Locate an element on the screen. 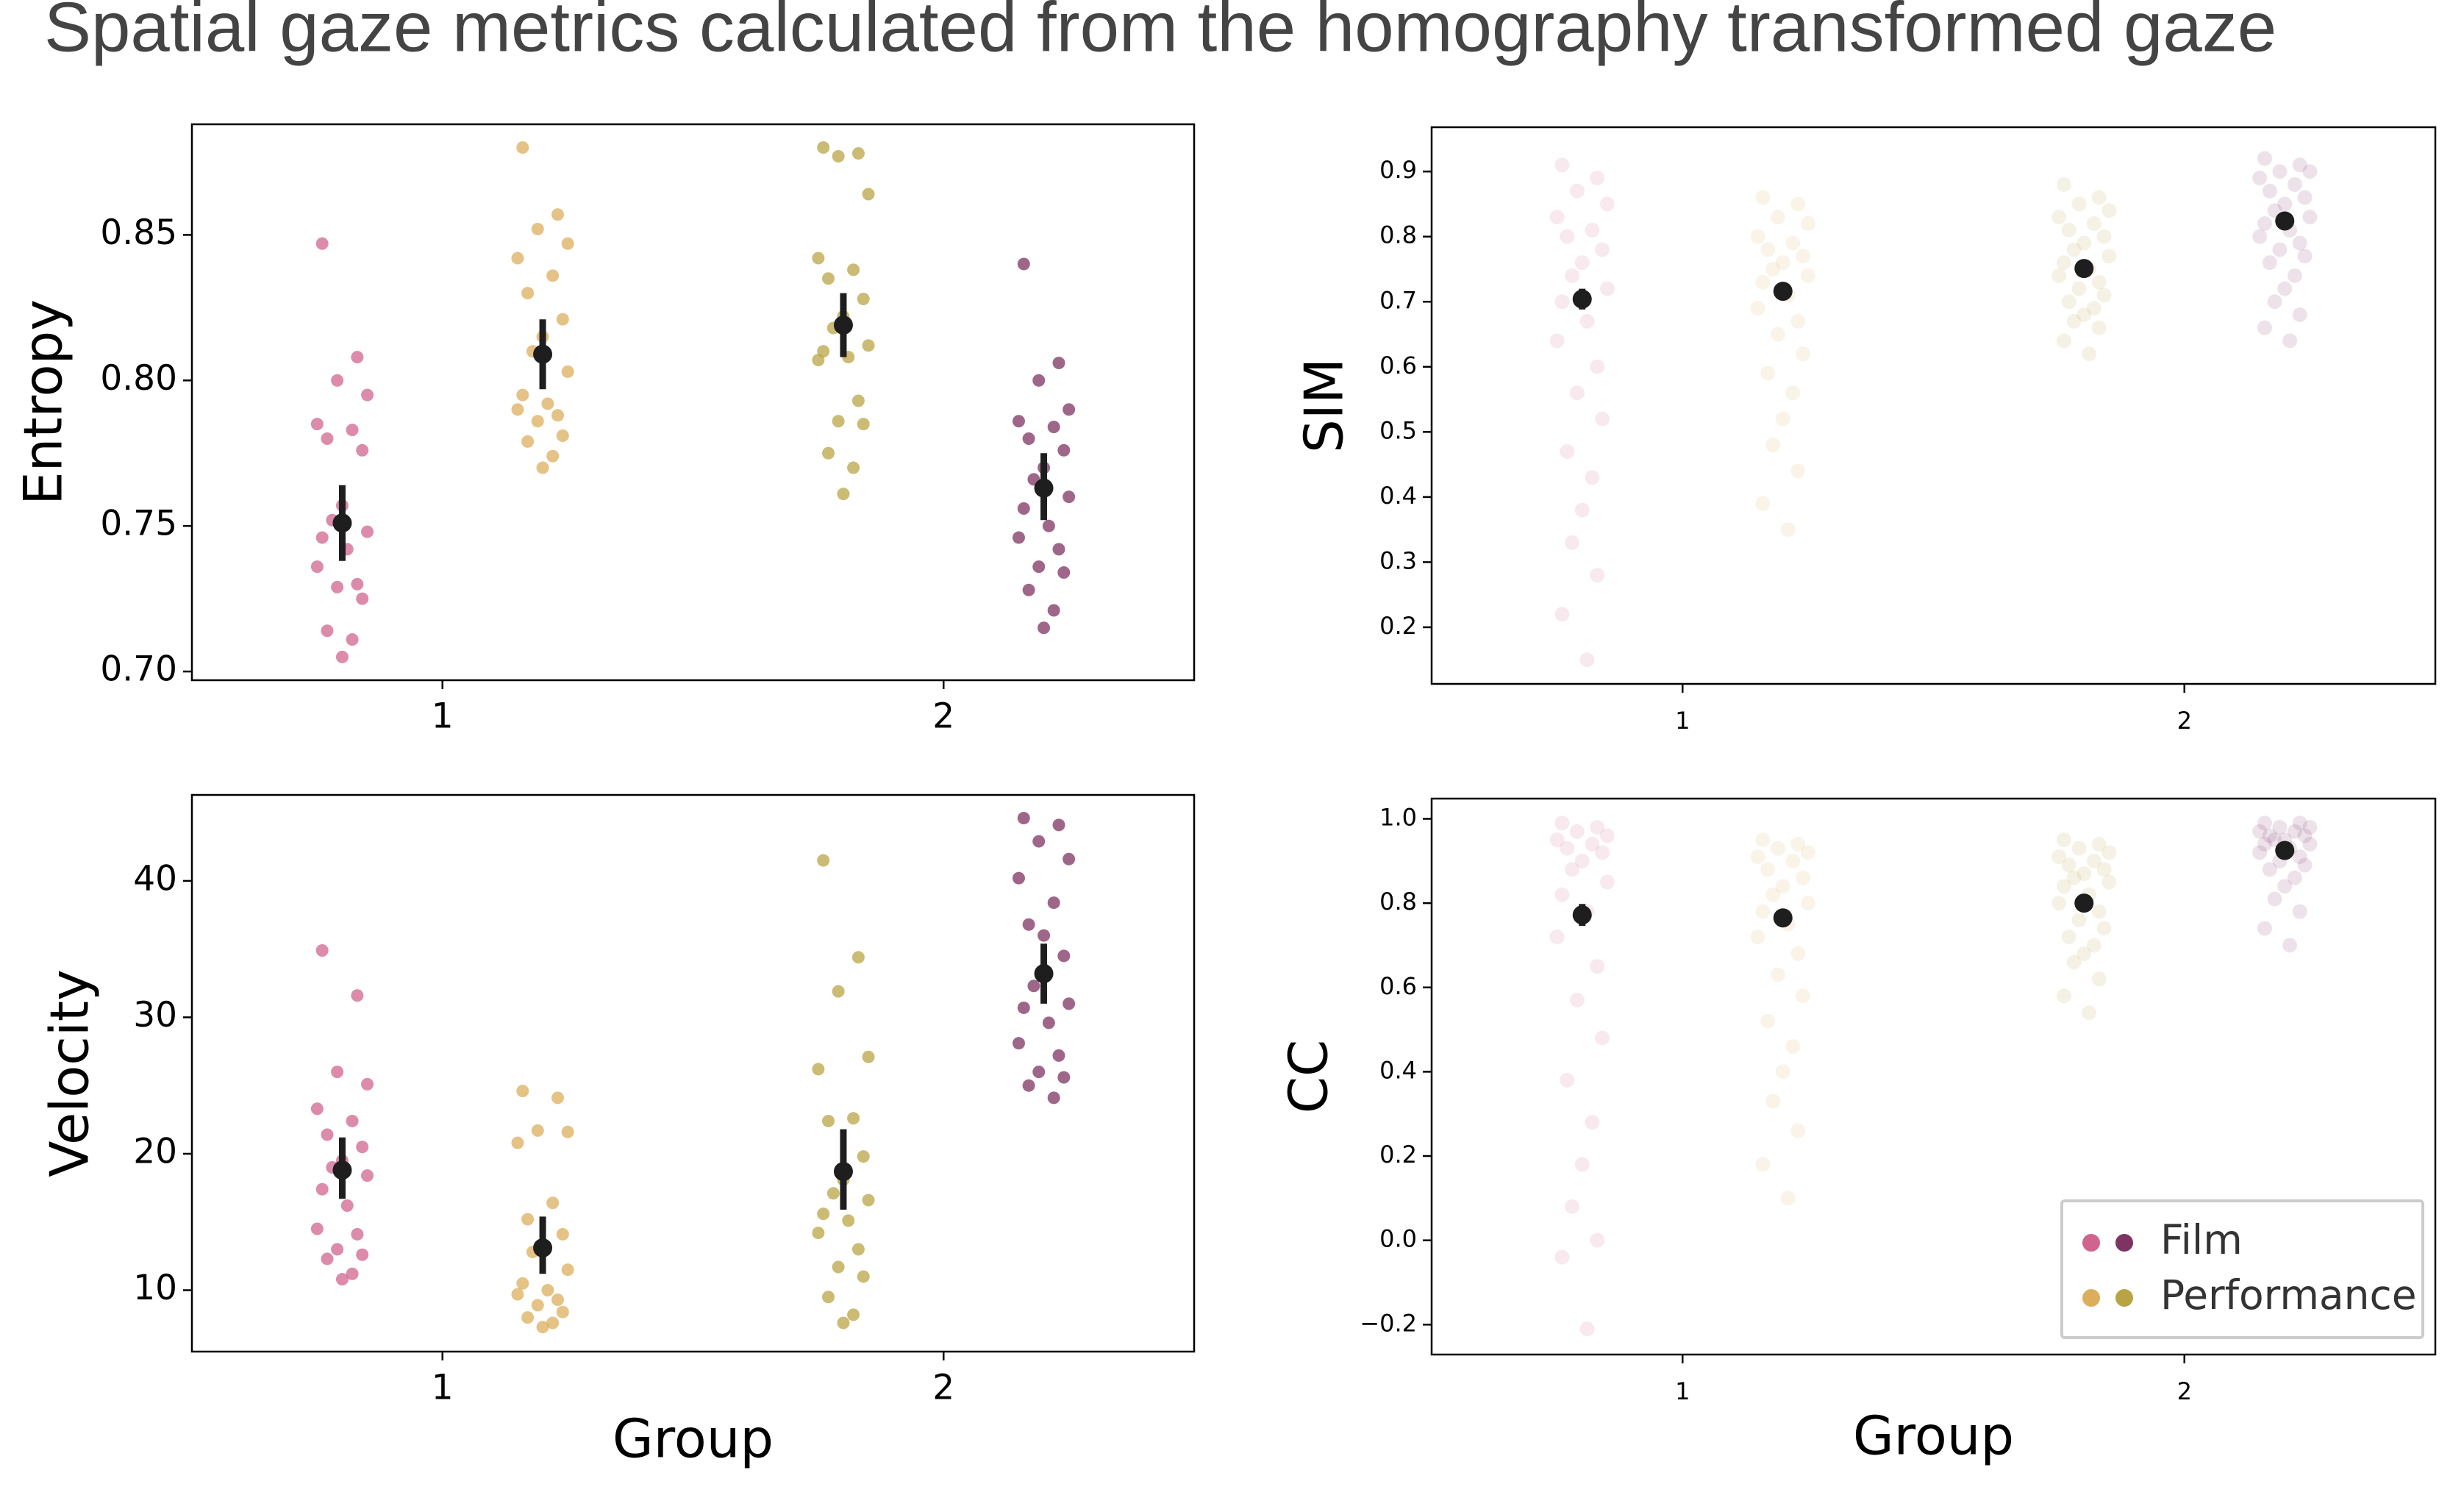 Image resolution: width=2464 pixels, height=1495 pixels. x-tick-label: 1 is located at coordinates (1682, 721).